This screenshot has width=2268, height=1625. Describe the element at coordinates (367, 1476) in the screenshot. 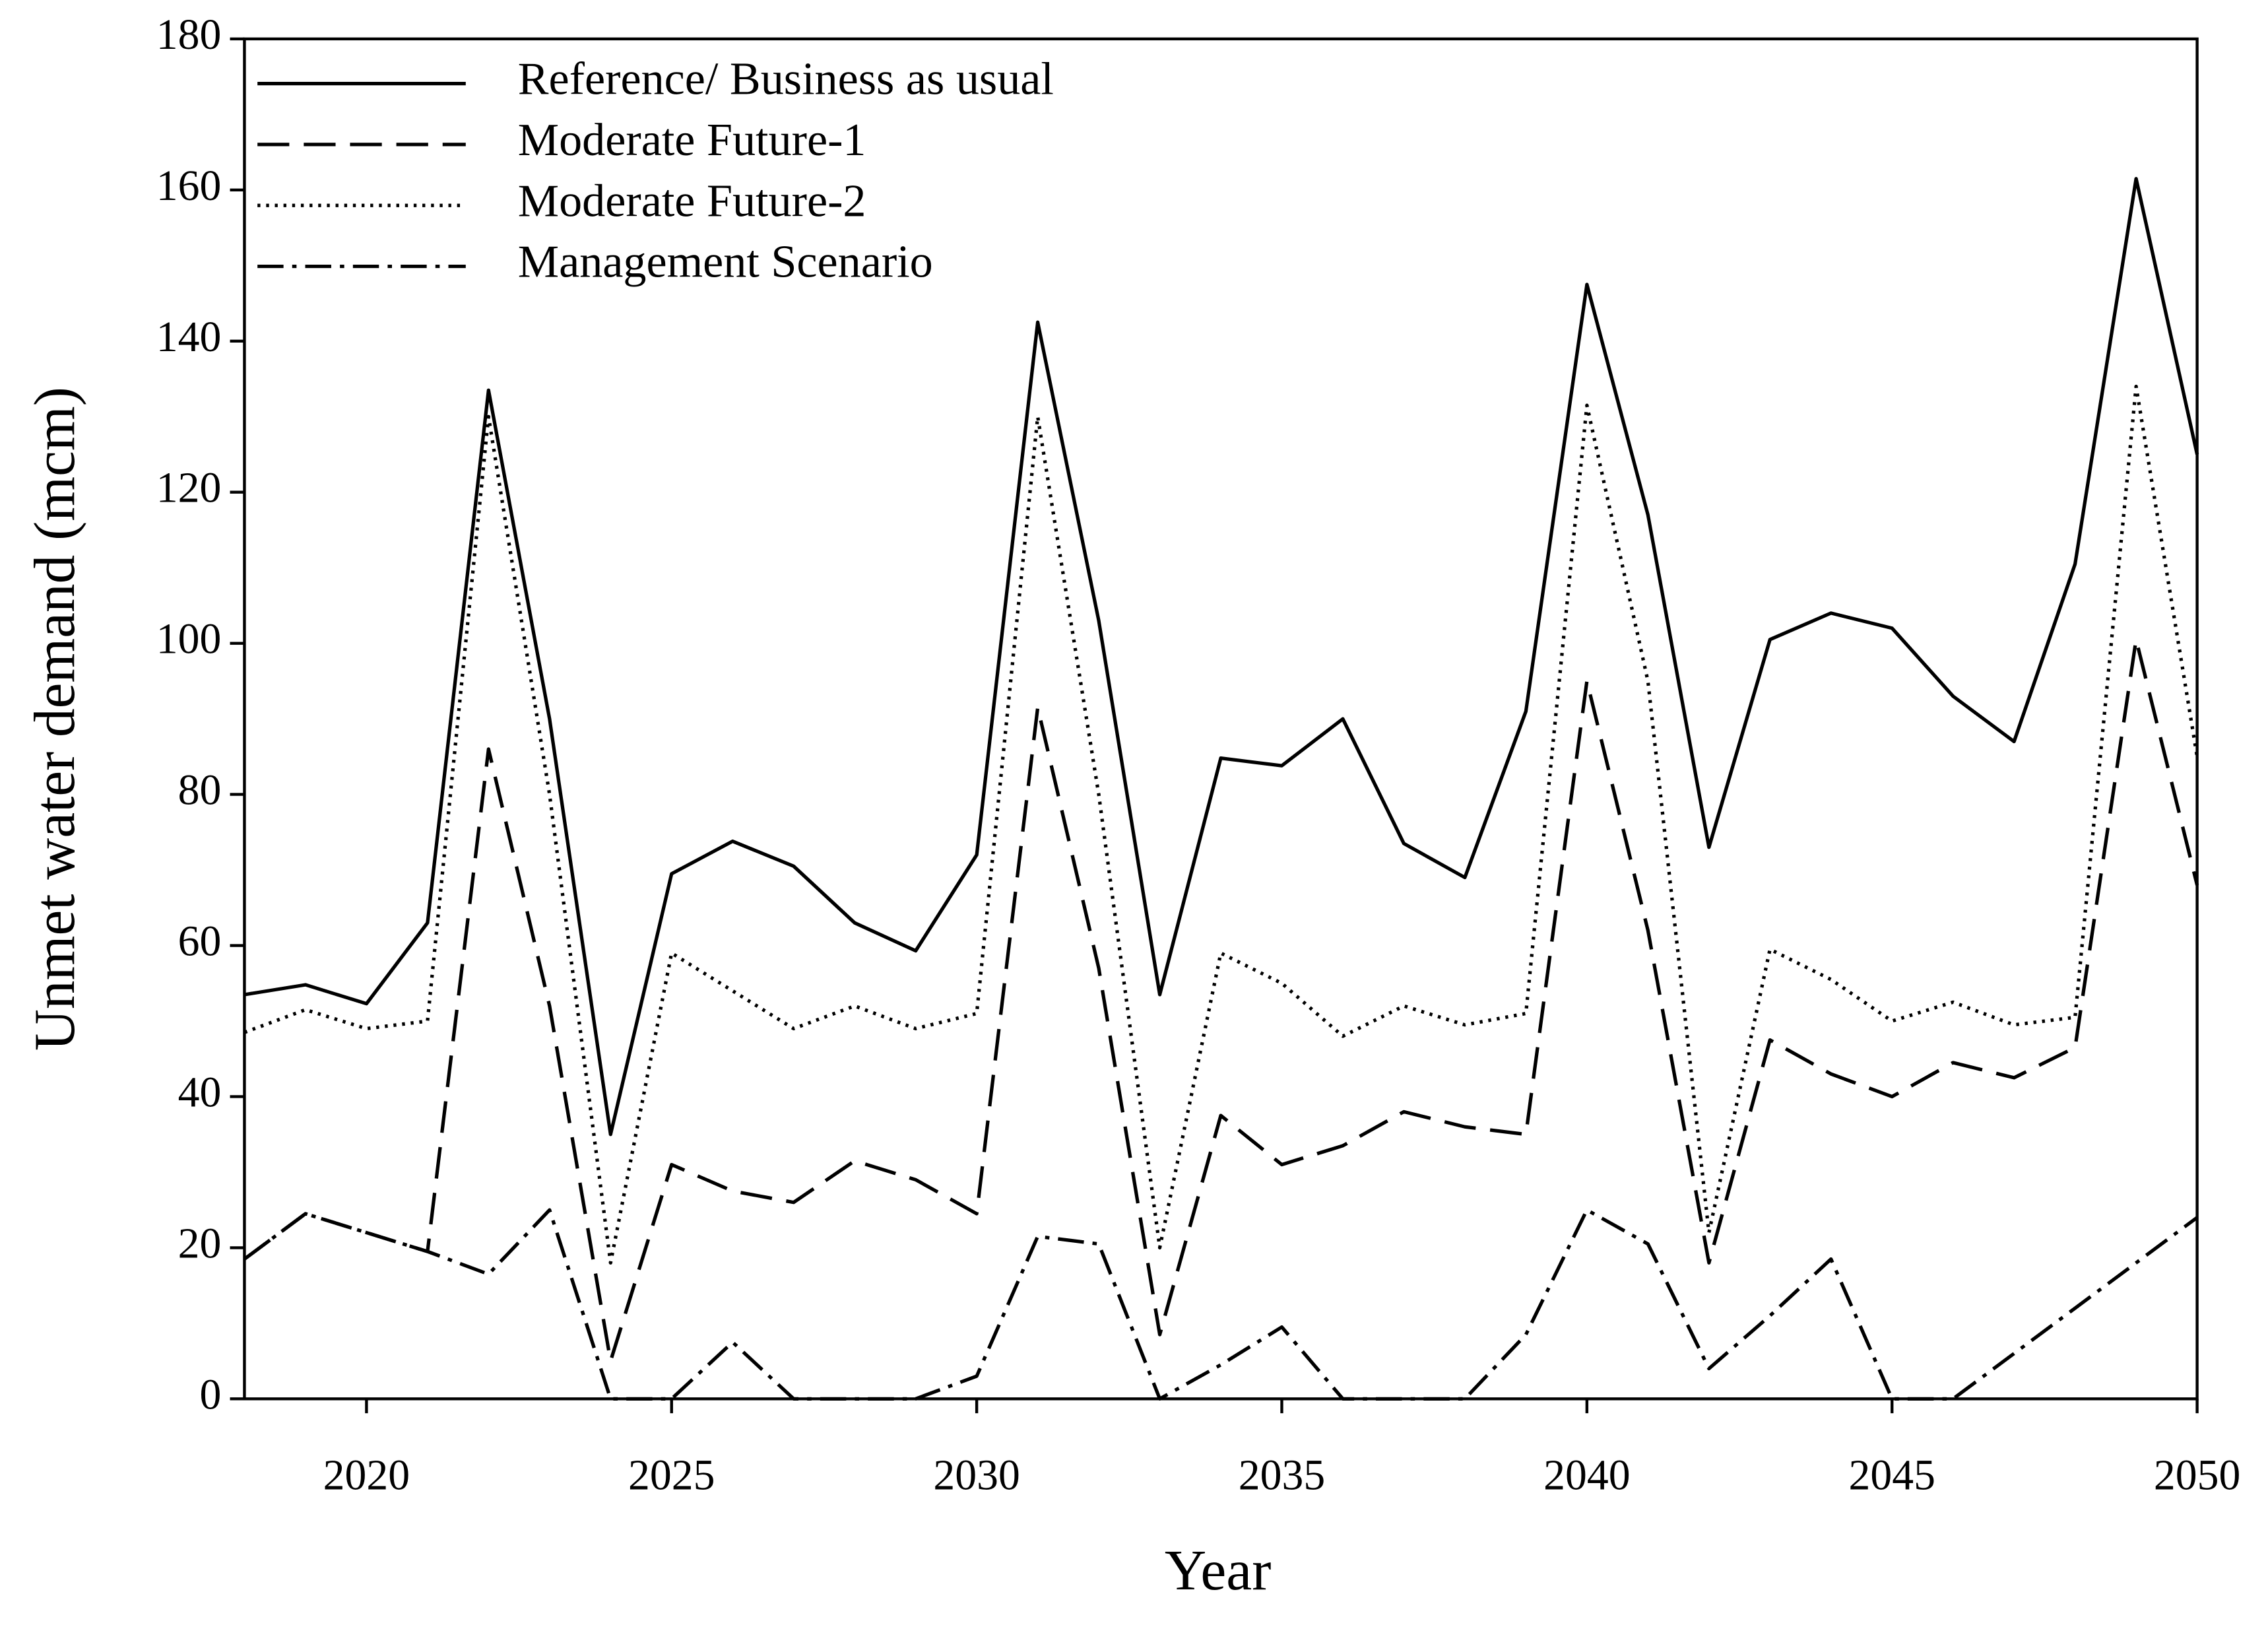

I see `x-tick-label: 2020` at that location.